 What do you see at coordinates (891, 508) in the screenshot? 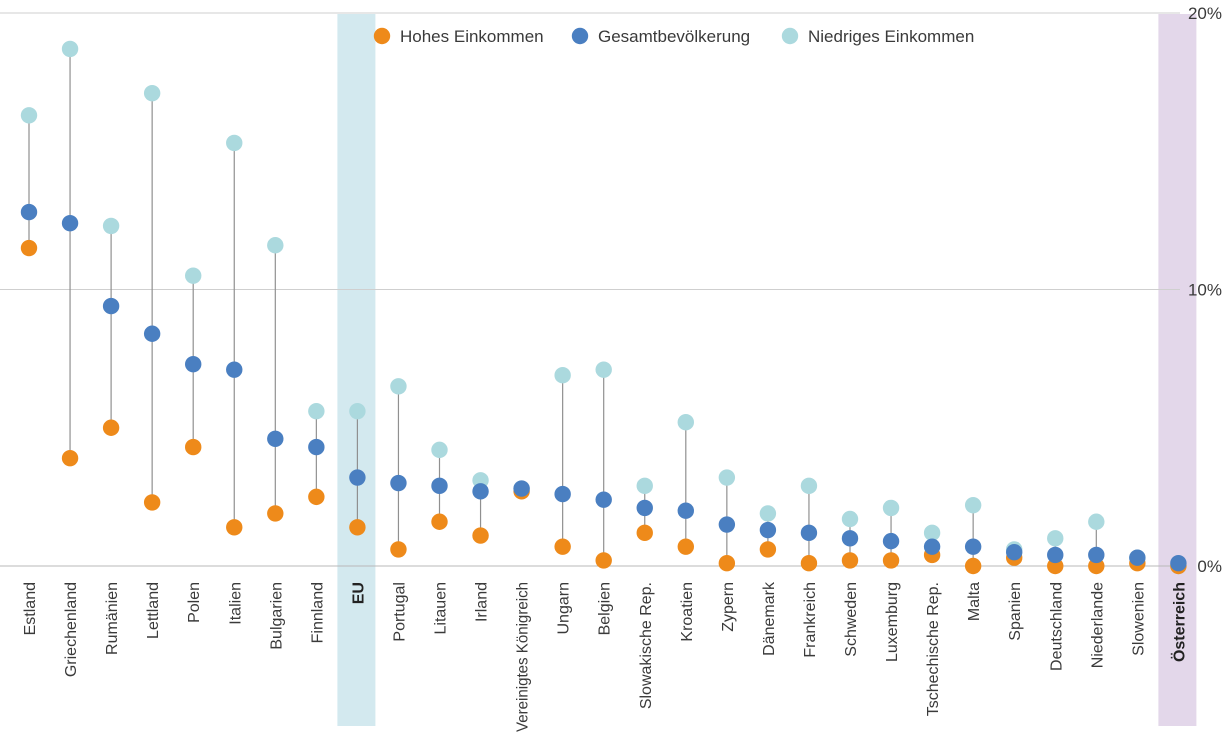
I see `low-income-point-luxemburg` at bounding box center [891, 508].